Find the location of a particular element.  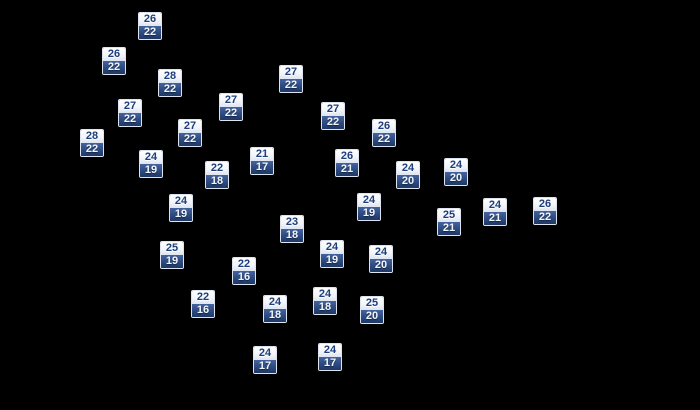

high-temp: 23 is located at coordinates (292, 222).